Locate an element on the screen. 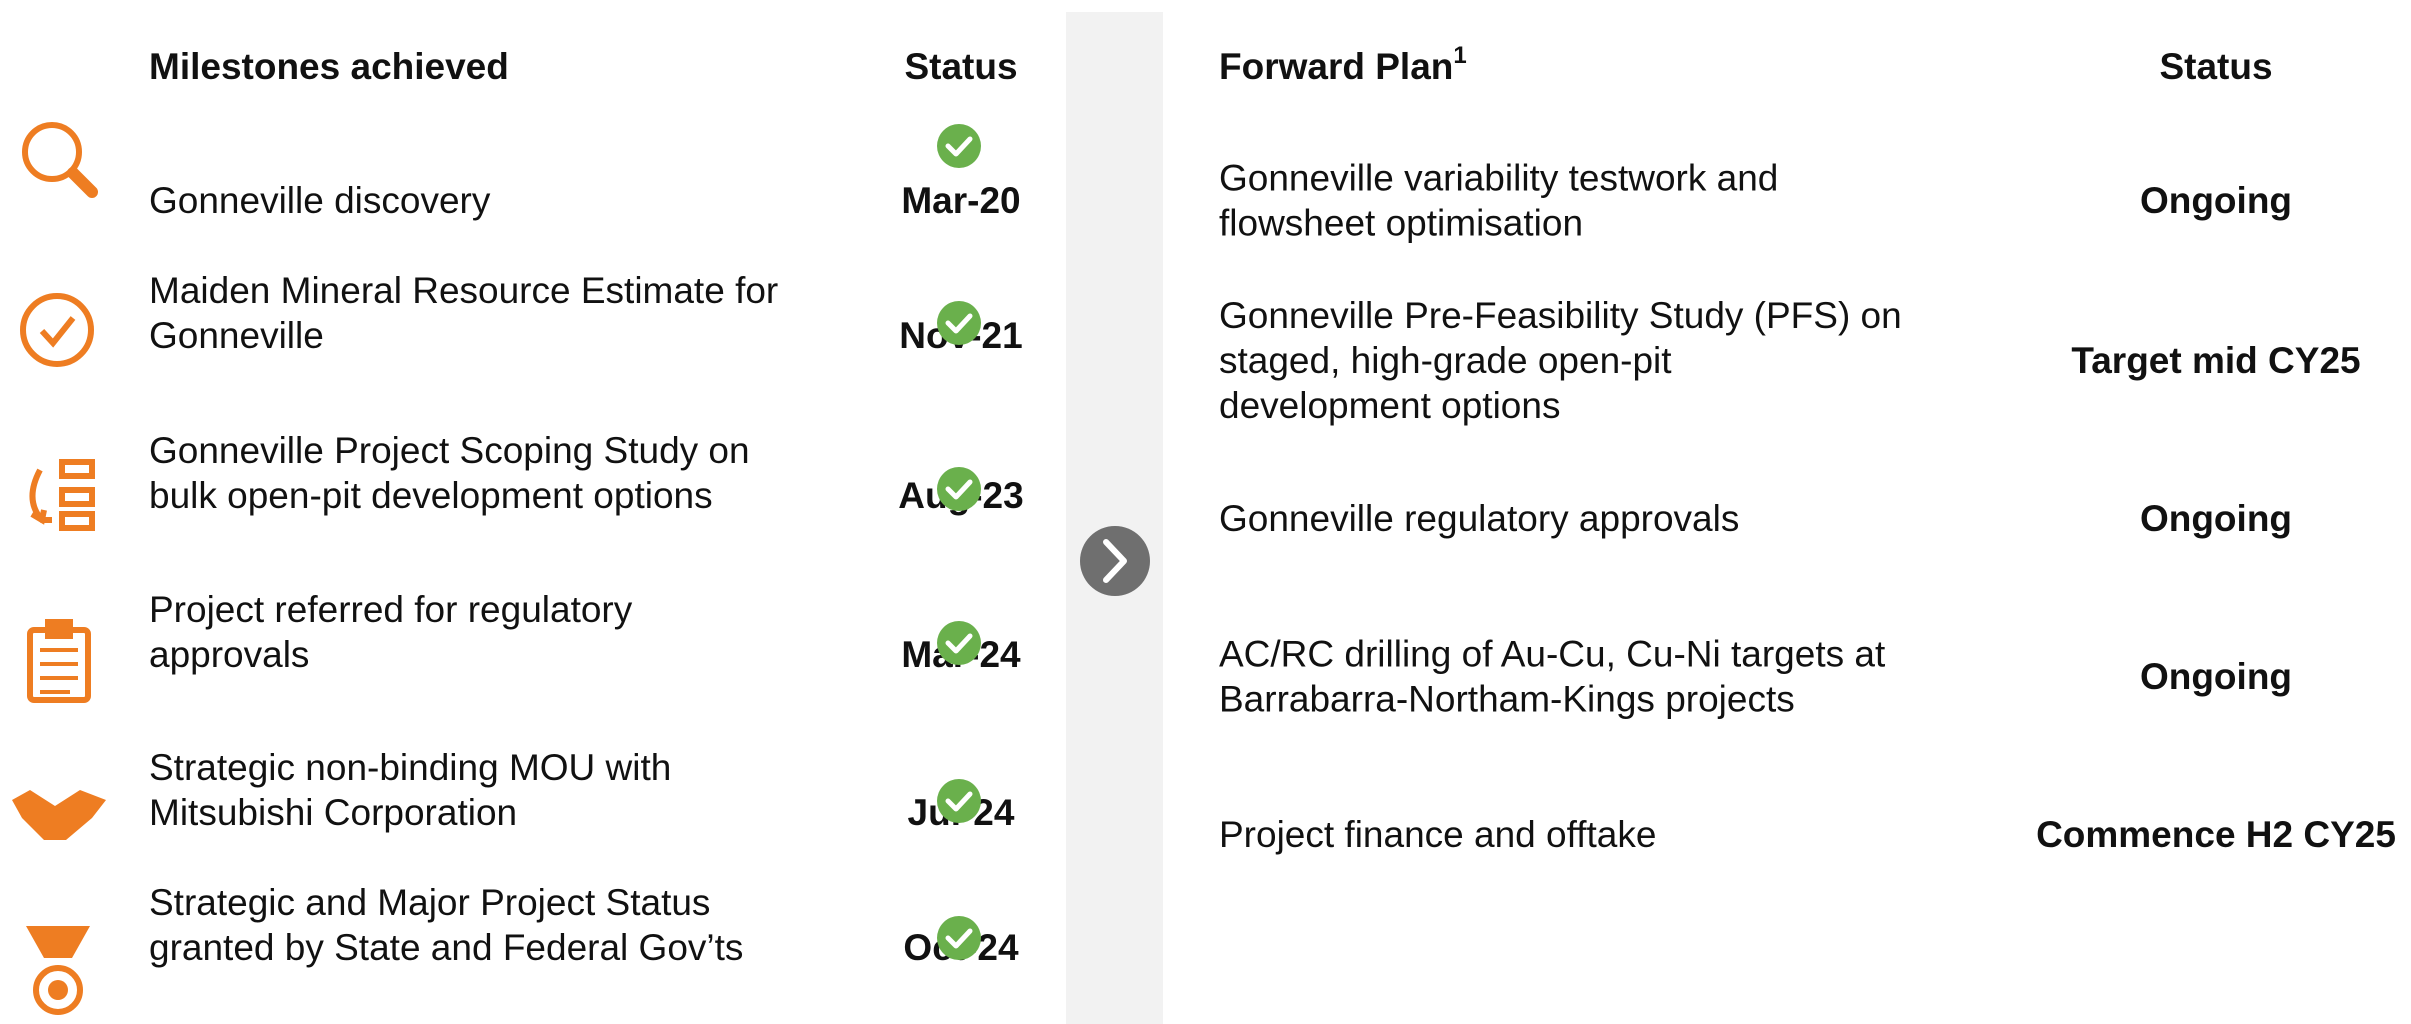 The width and height of the screenshot is (2411, 1024). icon-medal is located at coordinates (58, 990).